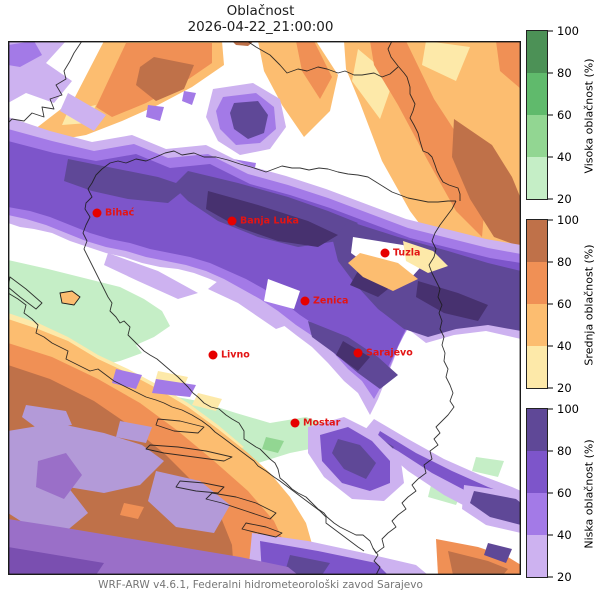 The image size is (600, 600). Describe the element at coordinates (407, 253) in the screenshot. I see `city-label: Tuzla` at that location.